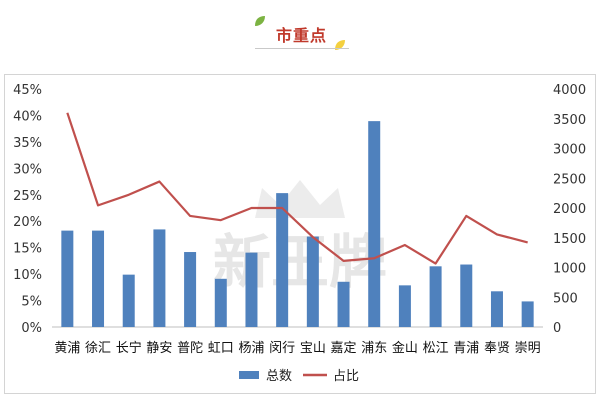  Describe the element at coordinates (279, 376) in the screenshot. I see `legend-label: 总数` at that location.